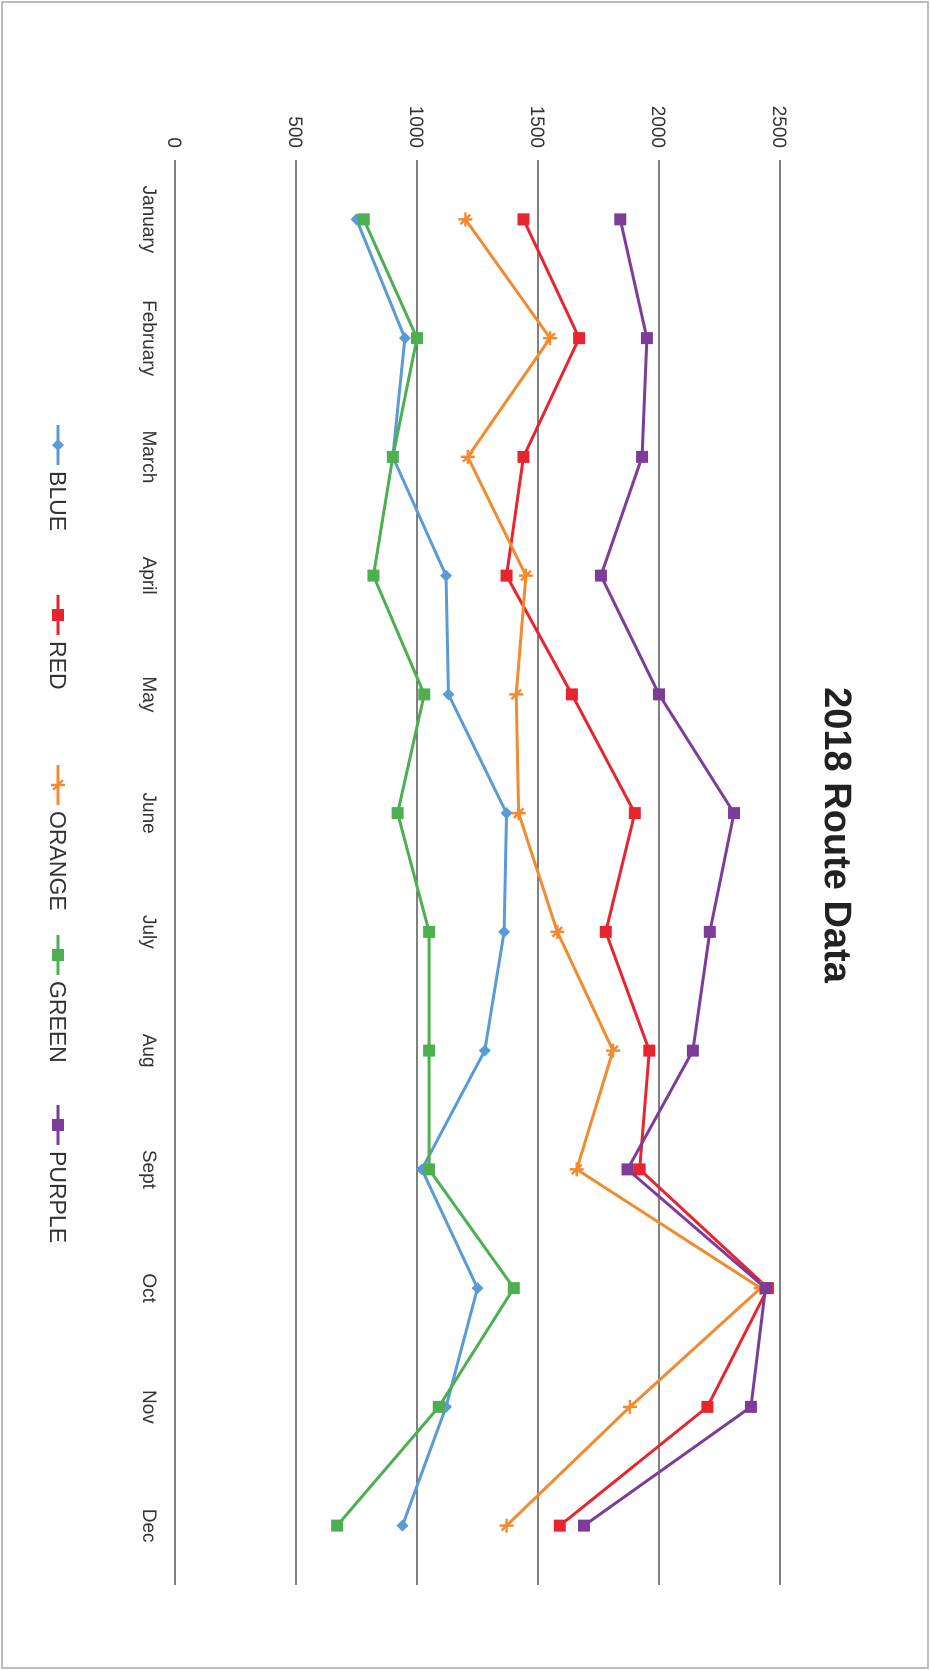 The image size is (930, 1670). What do you see at coordinates (148, 220) in the screenshot?
I see `x-category-label: January` at bounding box center [148, 220].